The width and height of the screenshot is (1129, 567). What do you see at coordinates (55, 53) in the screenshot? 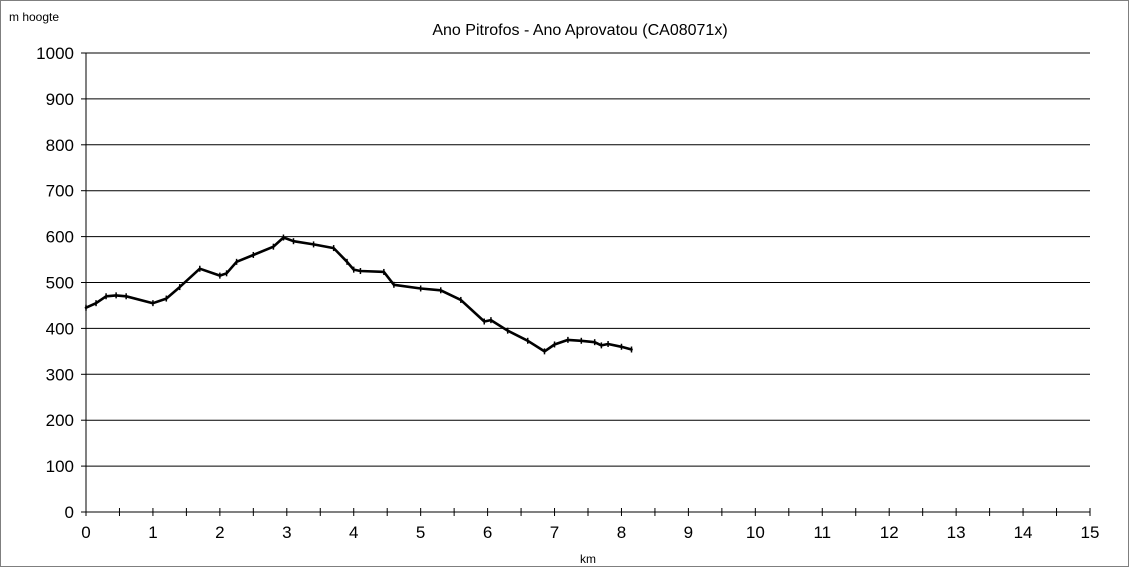
I see `y-tick-label: 1000` at bounding box center [55, 53].